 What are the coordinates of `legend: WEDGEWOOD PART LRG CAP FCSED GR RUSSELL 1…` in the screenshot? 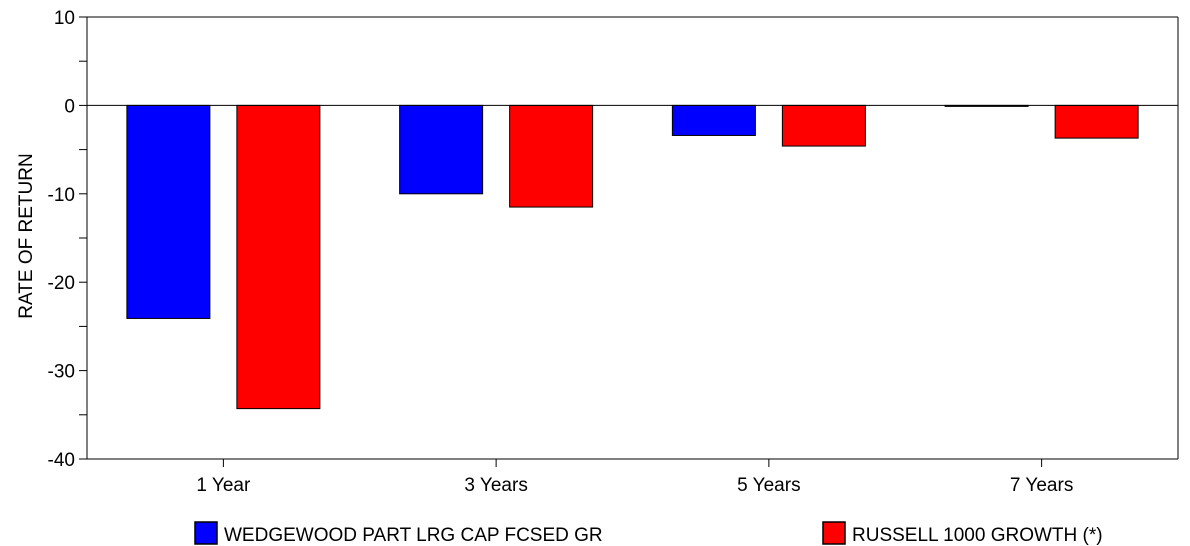 It's located at (648, 533).